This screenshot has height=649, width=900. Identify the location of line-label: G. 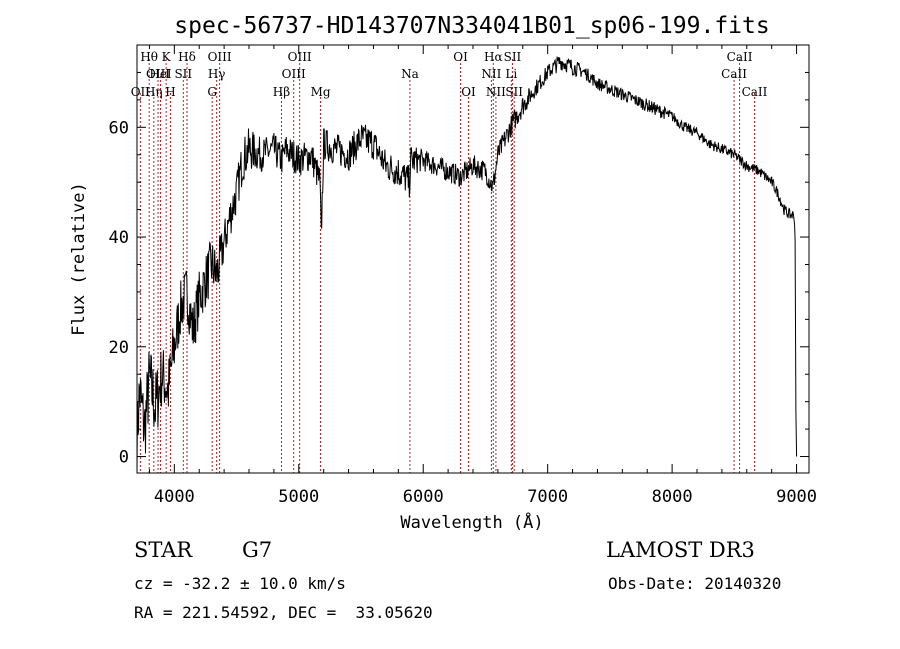
(212, 92).